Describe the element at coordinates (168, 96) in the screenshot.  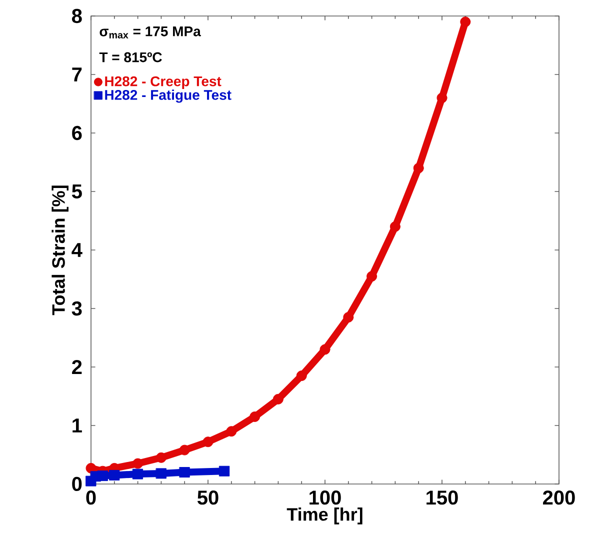
I see `legend-label: H282 - Fatigue Test` at that location.